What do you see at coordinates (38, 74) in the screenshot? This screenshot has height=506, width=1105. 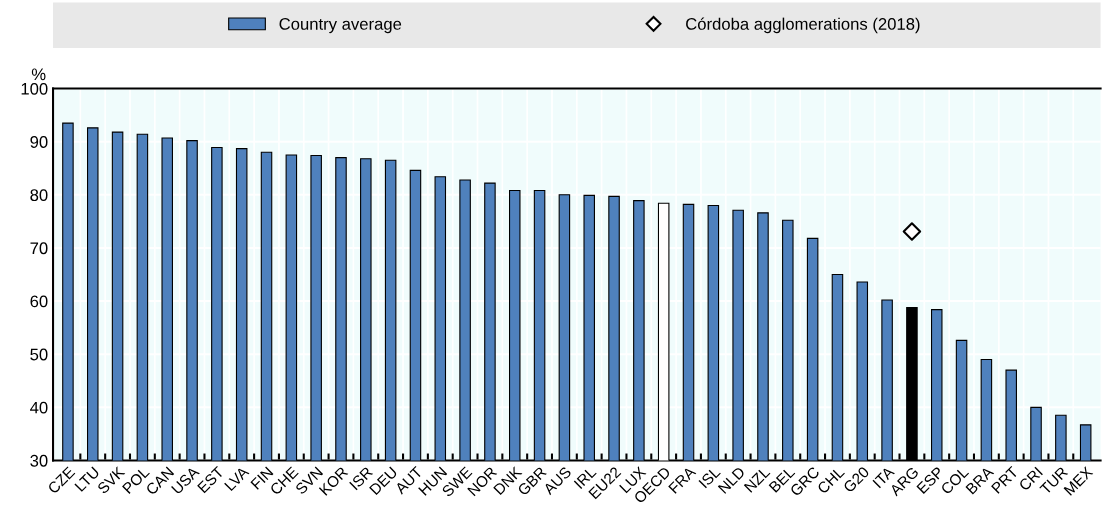 I see `y-axis-title: %` at bounding box center [38, 74].